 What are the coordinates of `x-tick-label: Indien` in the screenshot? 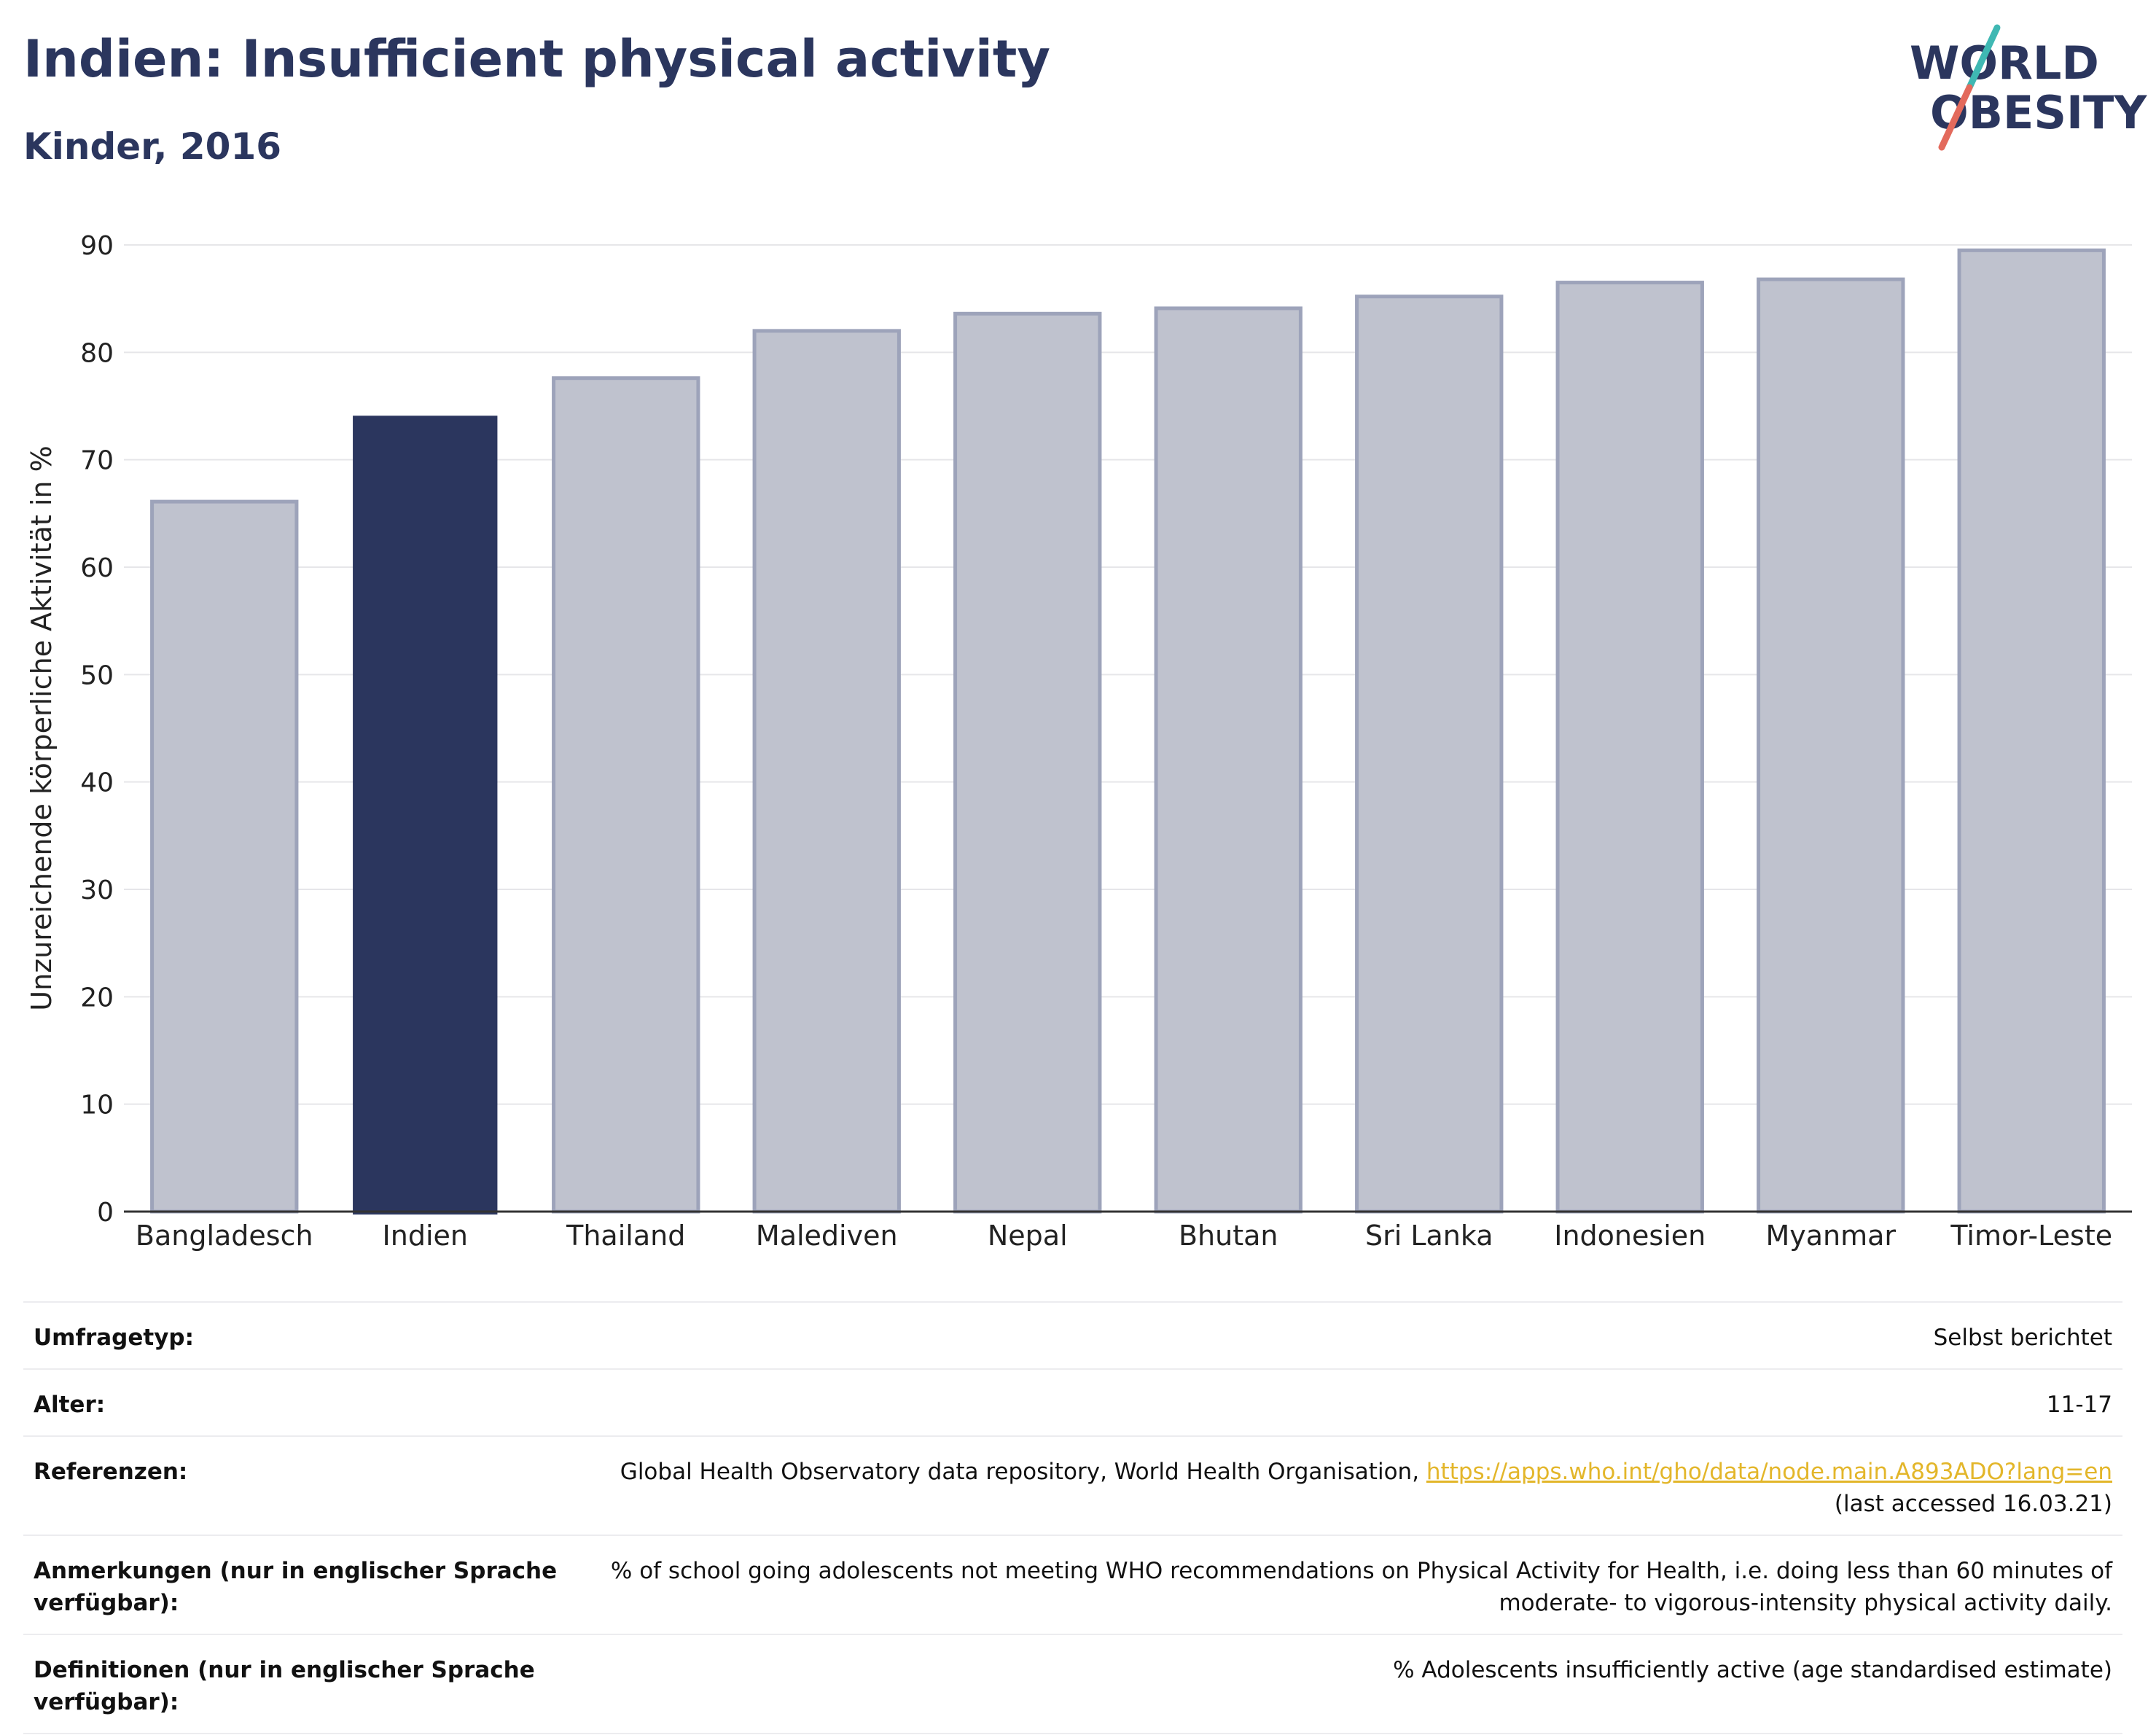 It's located at (426, 1236).